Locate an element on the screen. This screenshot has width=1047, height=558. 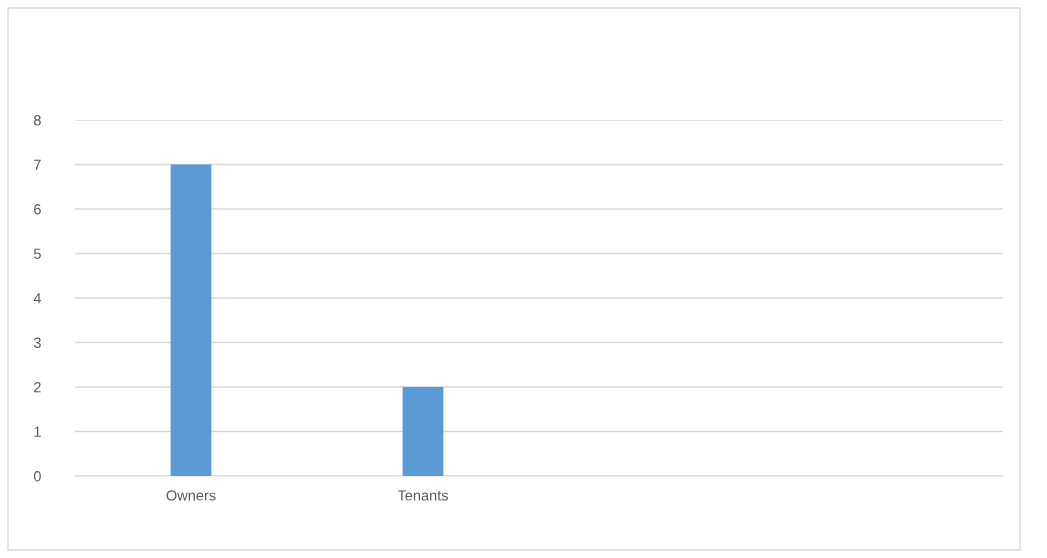
y-tick-label: 1 is located at coordinates (37, 431).